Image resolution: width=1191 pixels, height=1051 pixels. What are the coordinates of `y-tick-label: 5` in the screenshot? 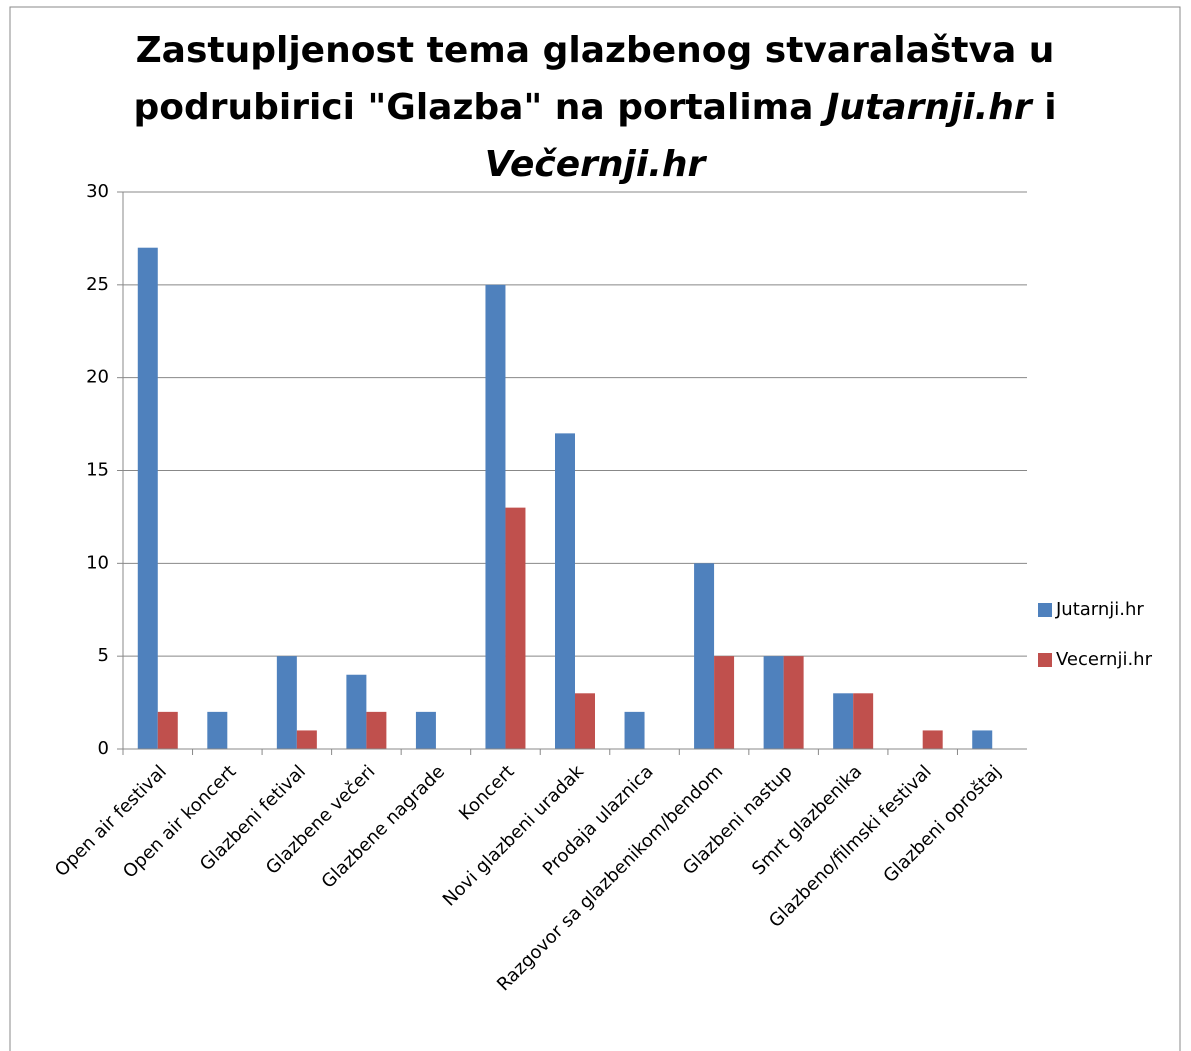 It's located at (103, 655).